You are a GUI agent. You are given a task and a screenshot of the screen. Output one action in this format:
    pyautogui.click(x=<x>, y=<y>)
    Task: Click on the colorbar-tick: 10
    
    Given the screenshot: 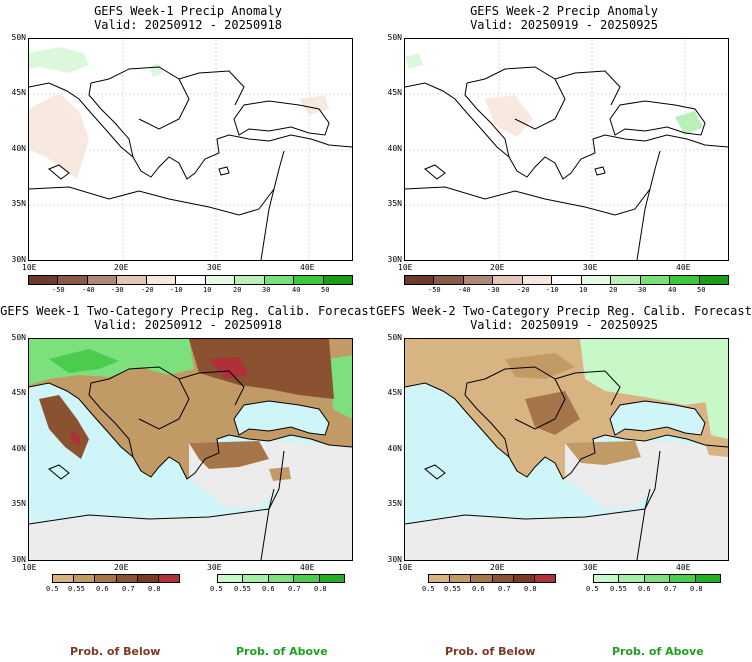 What is the action you would take?
    pyautogui.click(x=207, y=290)
    